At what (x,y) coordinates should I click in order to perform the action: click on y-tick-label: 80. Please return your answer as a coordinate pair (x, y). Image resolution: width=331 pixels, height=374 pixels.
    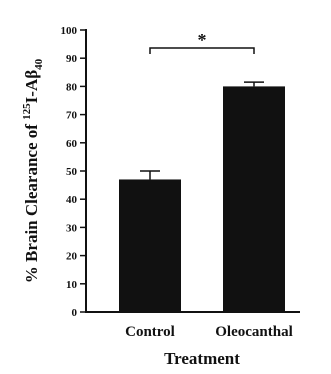
    Looking at the image, I should click on (72, 87).